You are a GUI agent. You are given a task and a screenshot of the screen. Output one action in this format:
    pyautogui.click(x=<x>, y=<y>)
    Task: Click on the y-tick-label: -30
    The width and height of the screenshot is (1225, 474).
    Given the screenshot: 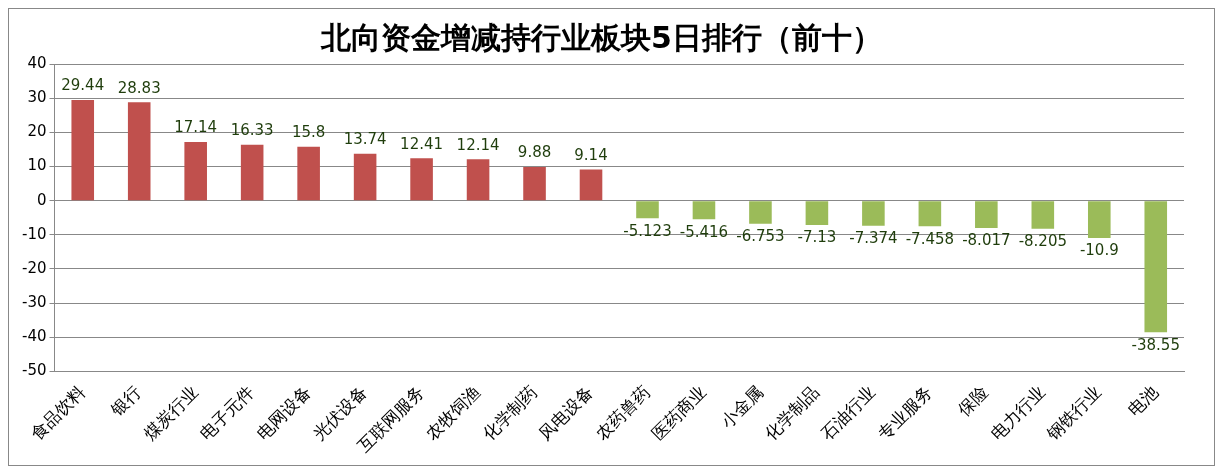 What is the action you would take?
    pyautogui.click(x=34, y=302)
    